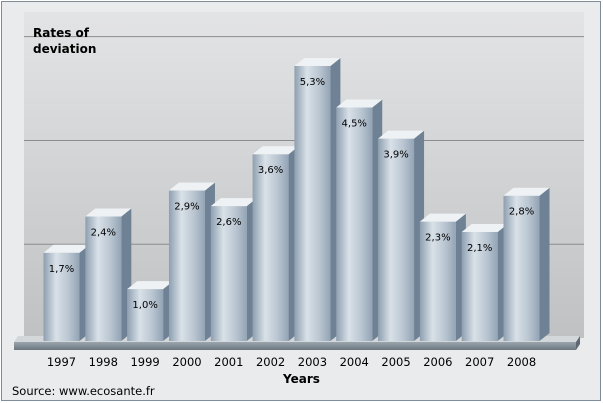  I want to click on value-label: 2,3%, so click(437, 238).